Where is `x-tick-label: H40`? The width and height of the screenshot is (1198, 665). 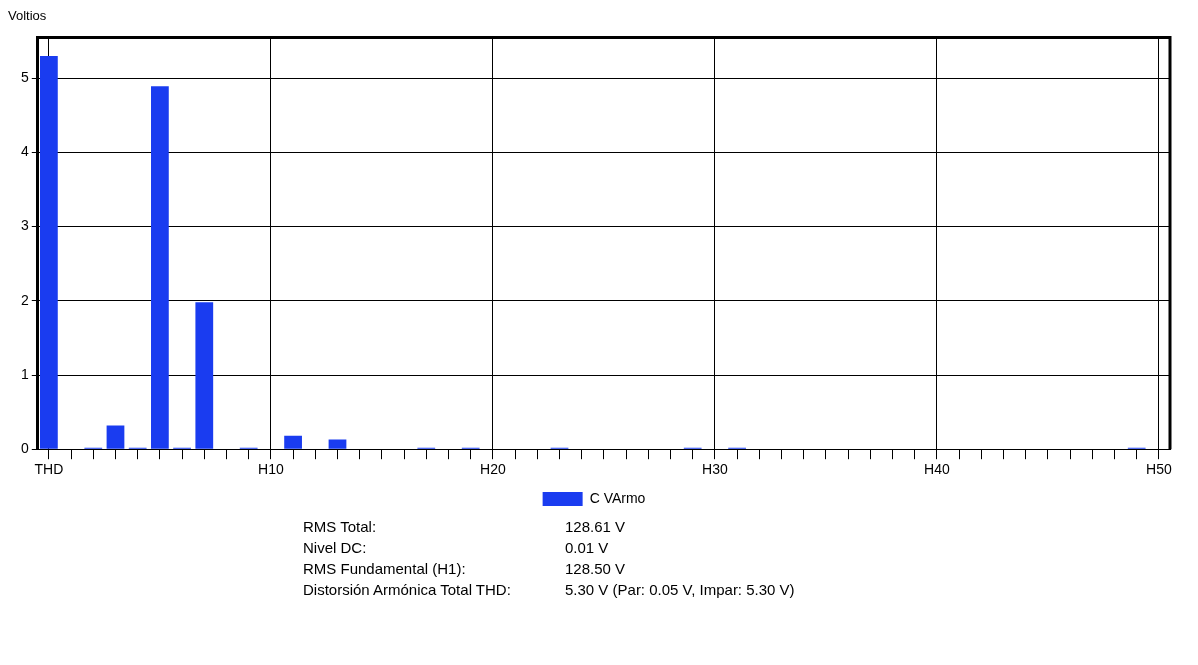
x-tick-label: H40 is located at coordinates (937, 469).